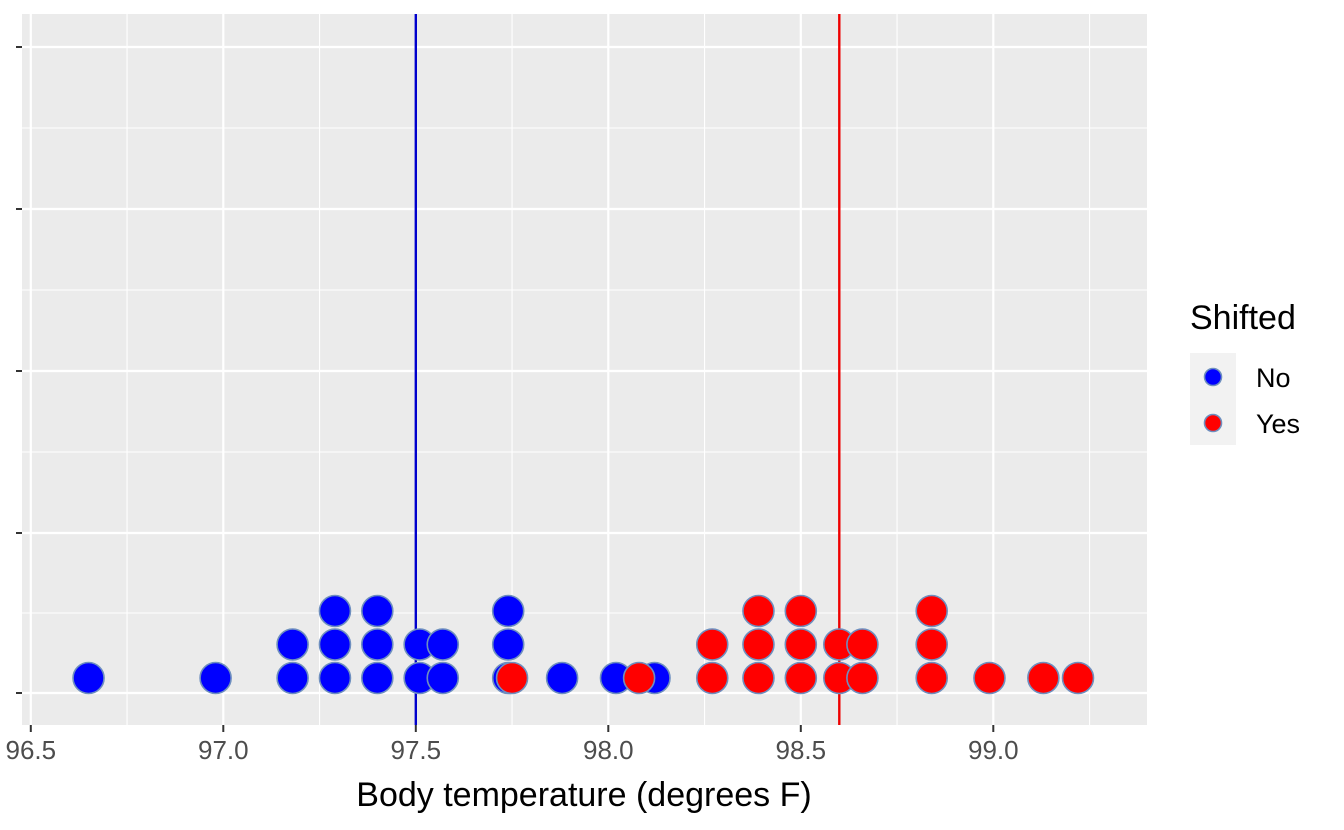  What do you see at coordinates (1213, 377) in the screenshot?
I see `legend-key-no` at bounding box center [1213, 377].